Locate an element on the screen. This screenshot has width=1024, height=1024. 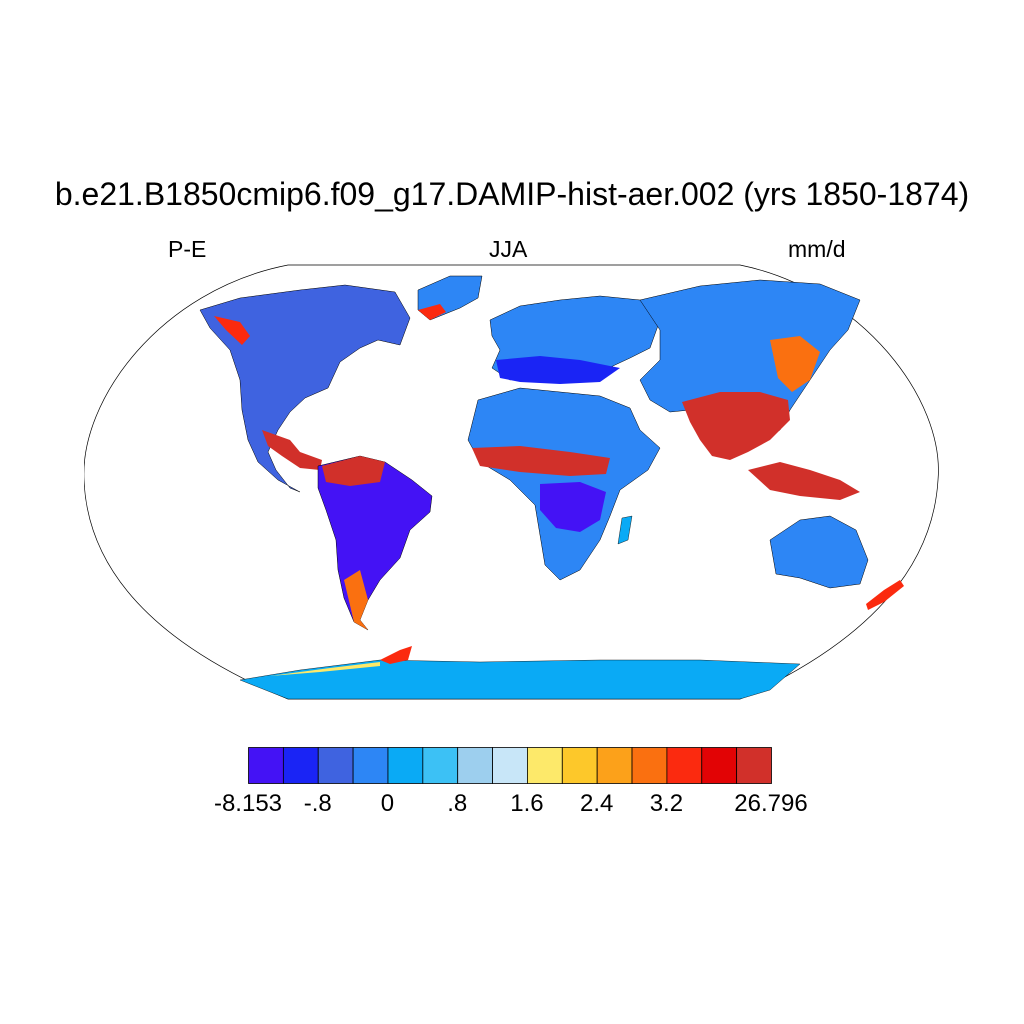
north-america is located at coordinates (305, 388).